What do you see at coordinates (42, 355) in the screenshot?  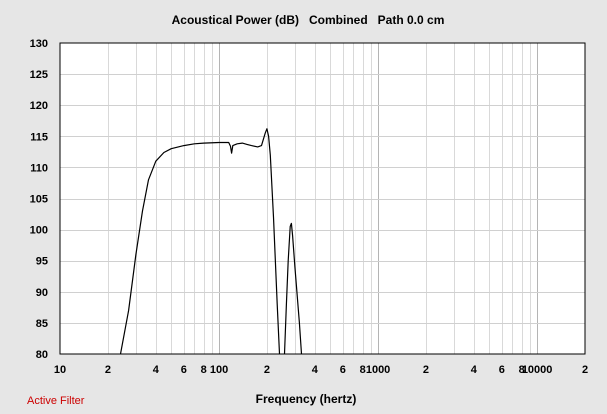 I see `y-tick-label: 80` at bounding box center [42, 355].